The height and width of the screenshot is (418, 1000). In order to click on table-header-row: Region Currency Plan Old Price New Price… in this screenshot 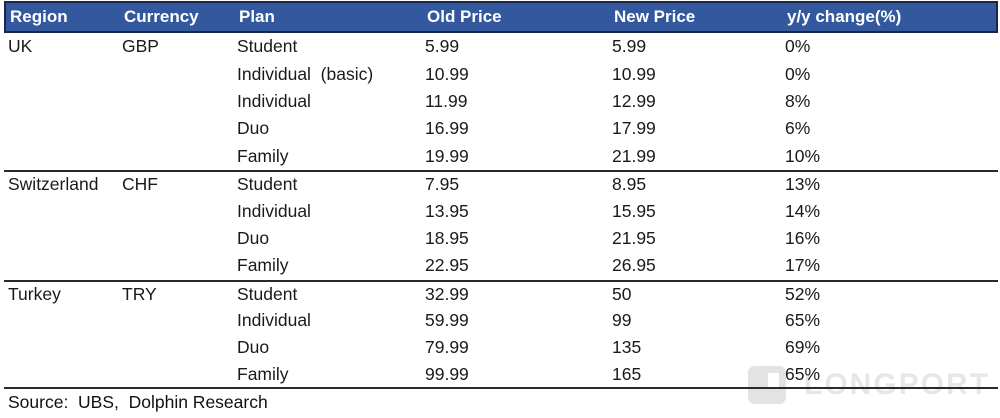, I will do `click(501, 17)`.